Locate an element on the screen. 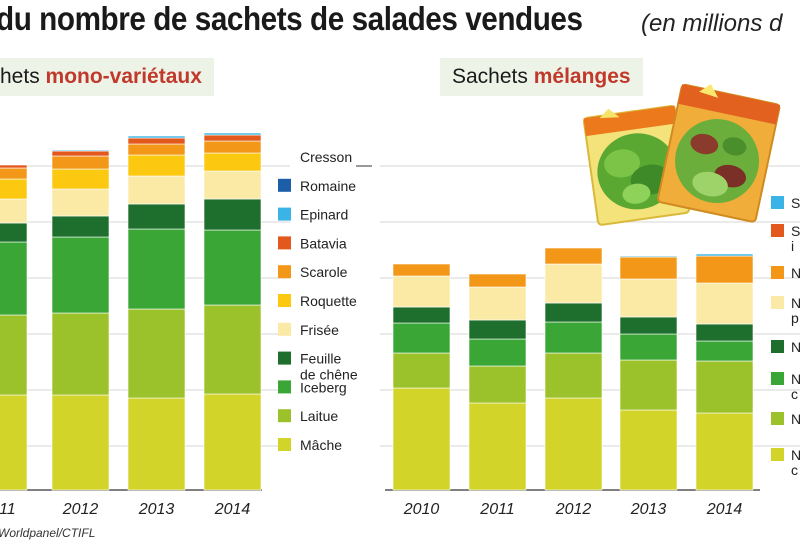 The image size is (800, 550). legend-label: Cresson is located at coordinates (326, 157).